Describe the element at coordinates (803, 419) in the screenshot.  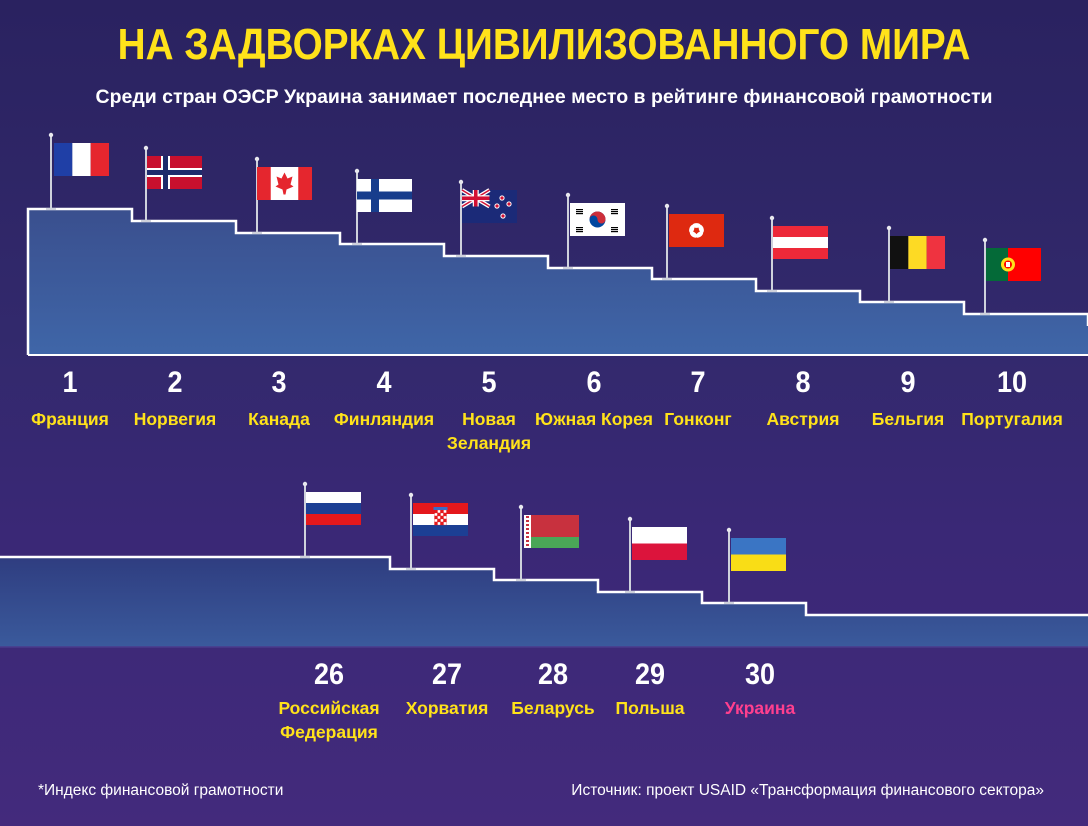
I see `country-label: Австрия` at that location.